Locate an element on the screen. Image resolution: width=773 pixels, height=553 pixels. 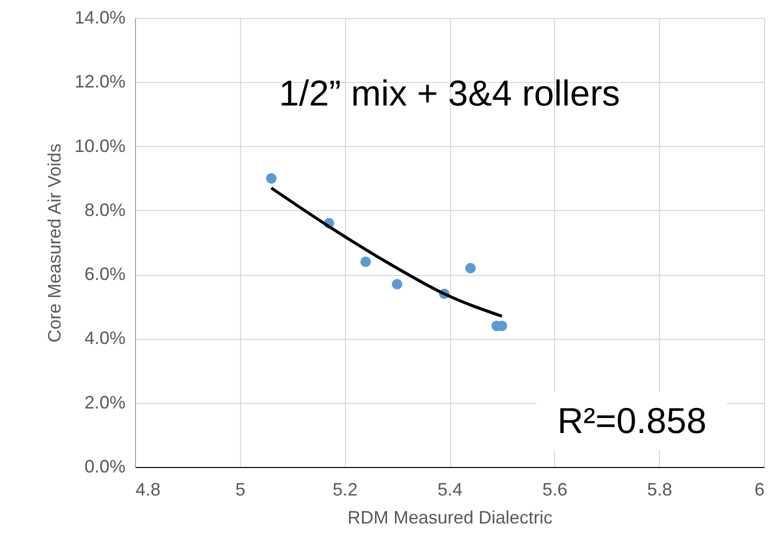
y-axis-title: Core Measured Air Voids is located at coordinates (54, 243).